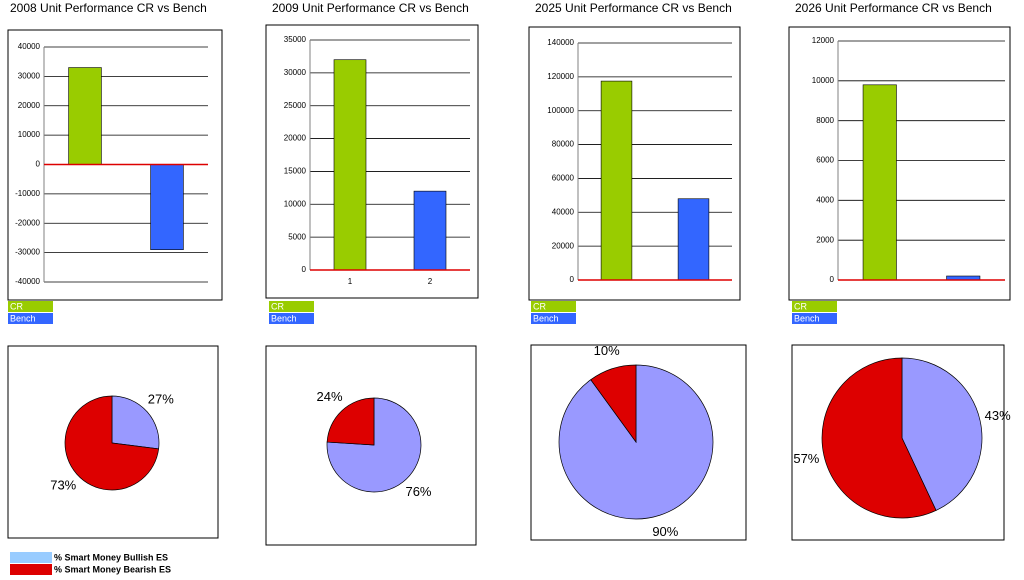  What do you see at coordinates (27, 252) in the screenshot?
I see `y-tick-label: -30000` at bounding box center [27, 252].